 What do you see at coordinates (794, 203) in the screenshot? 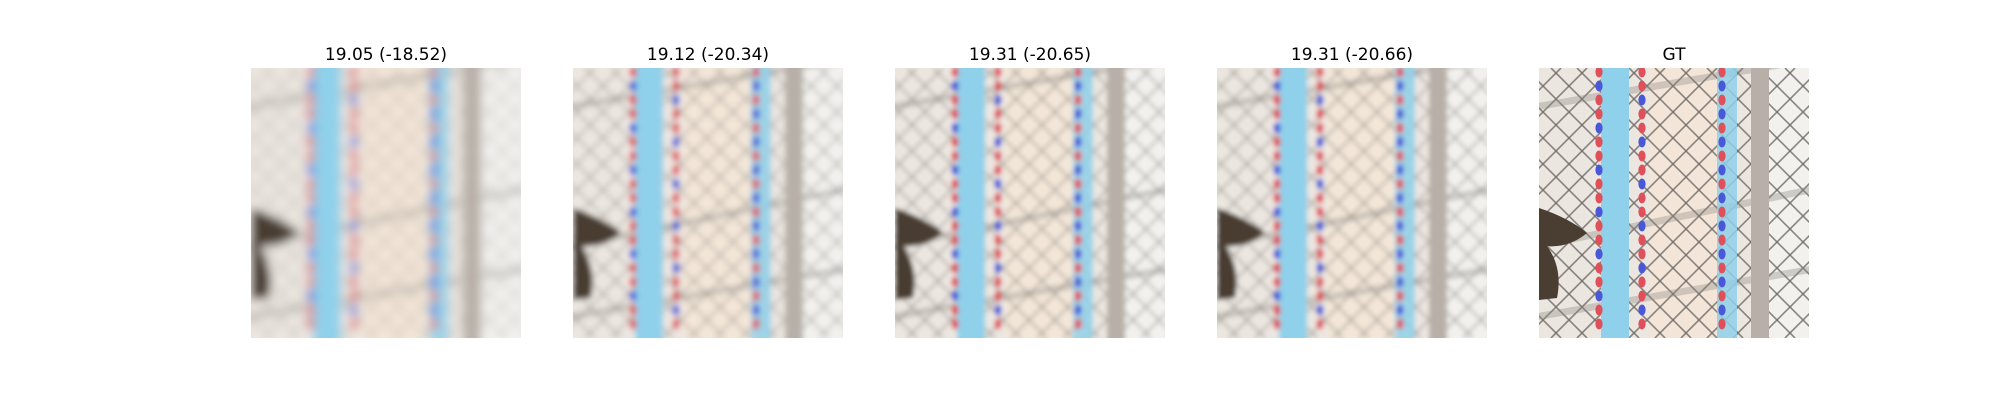
I see `pole` at bounding box center [794, 203].